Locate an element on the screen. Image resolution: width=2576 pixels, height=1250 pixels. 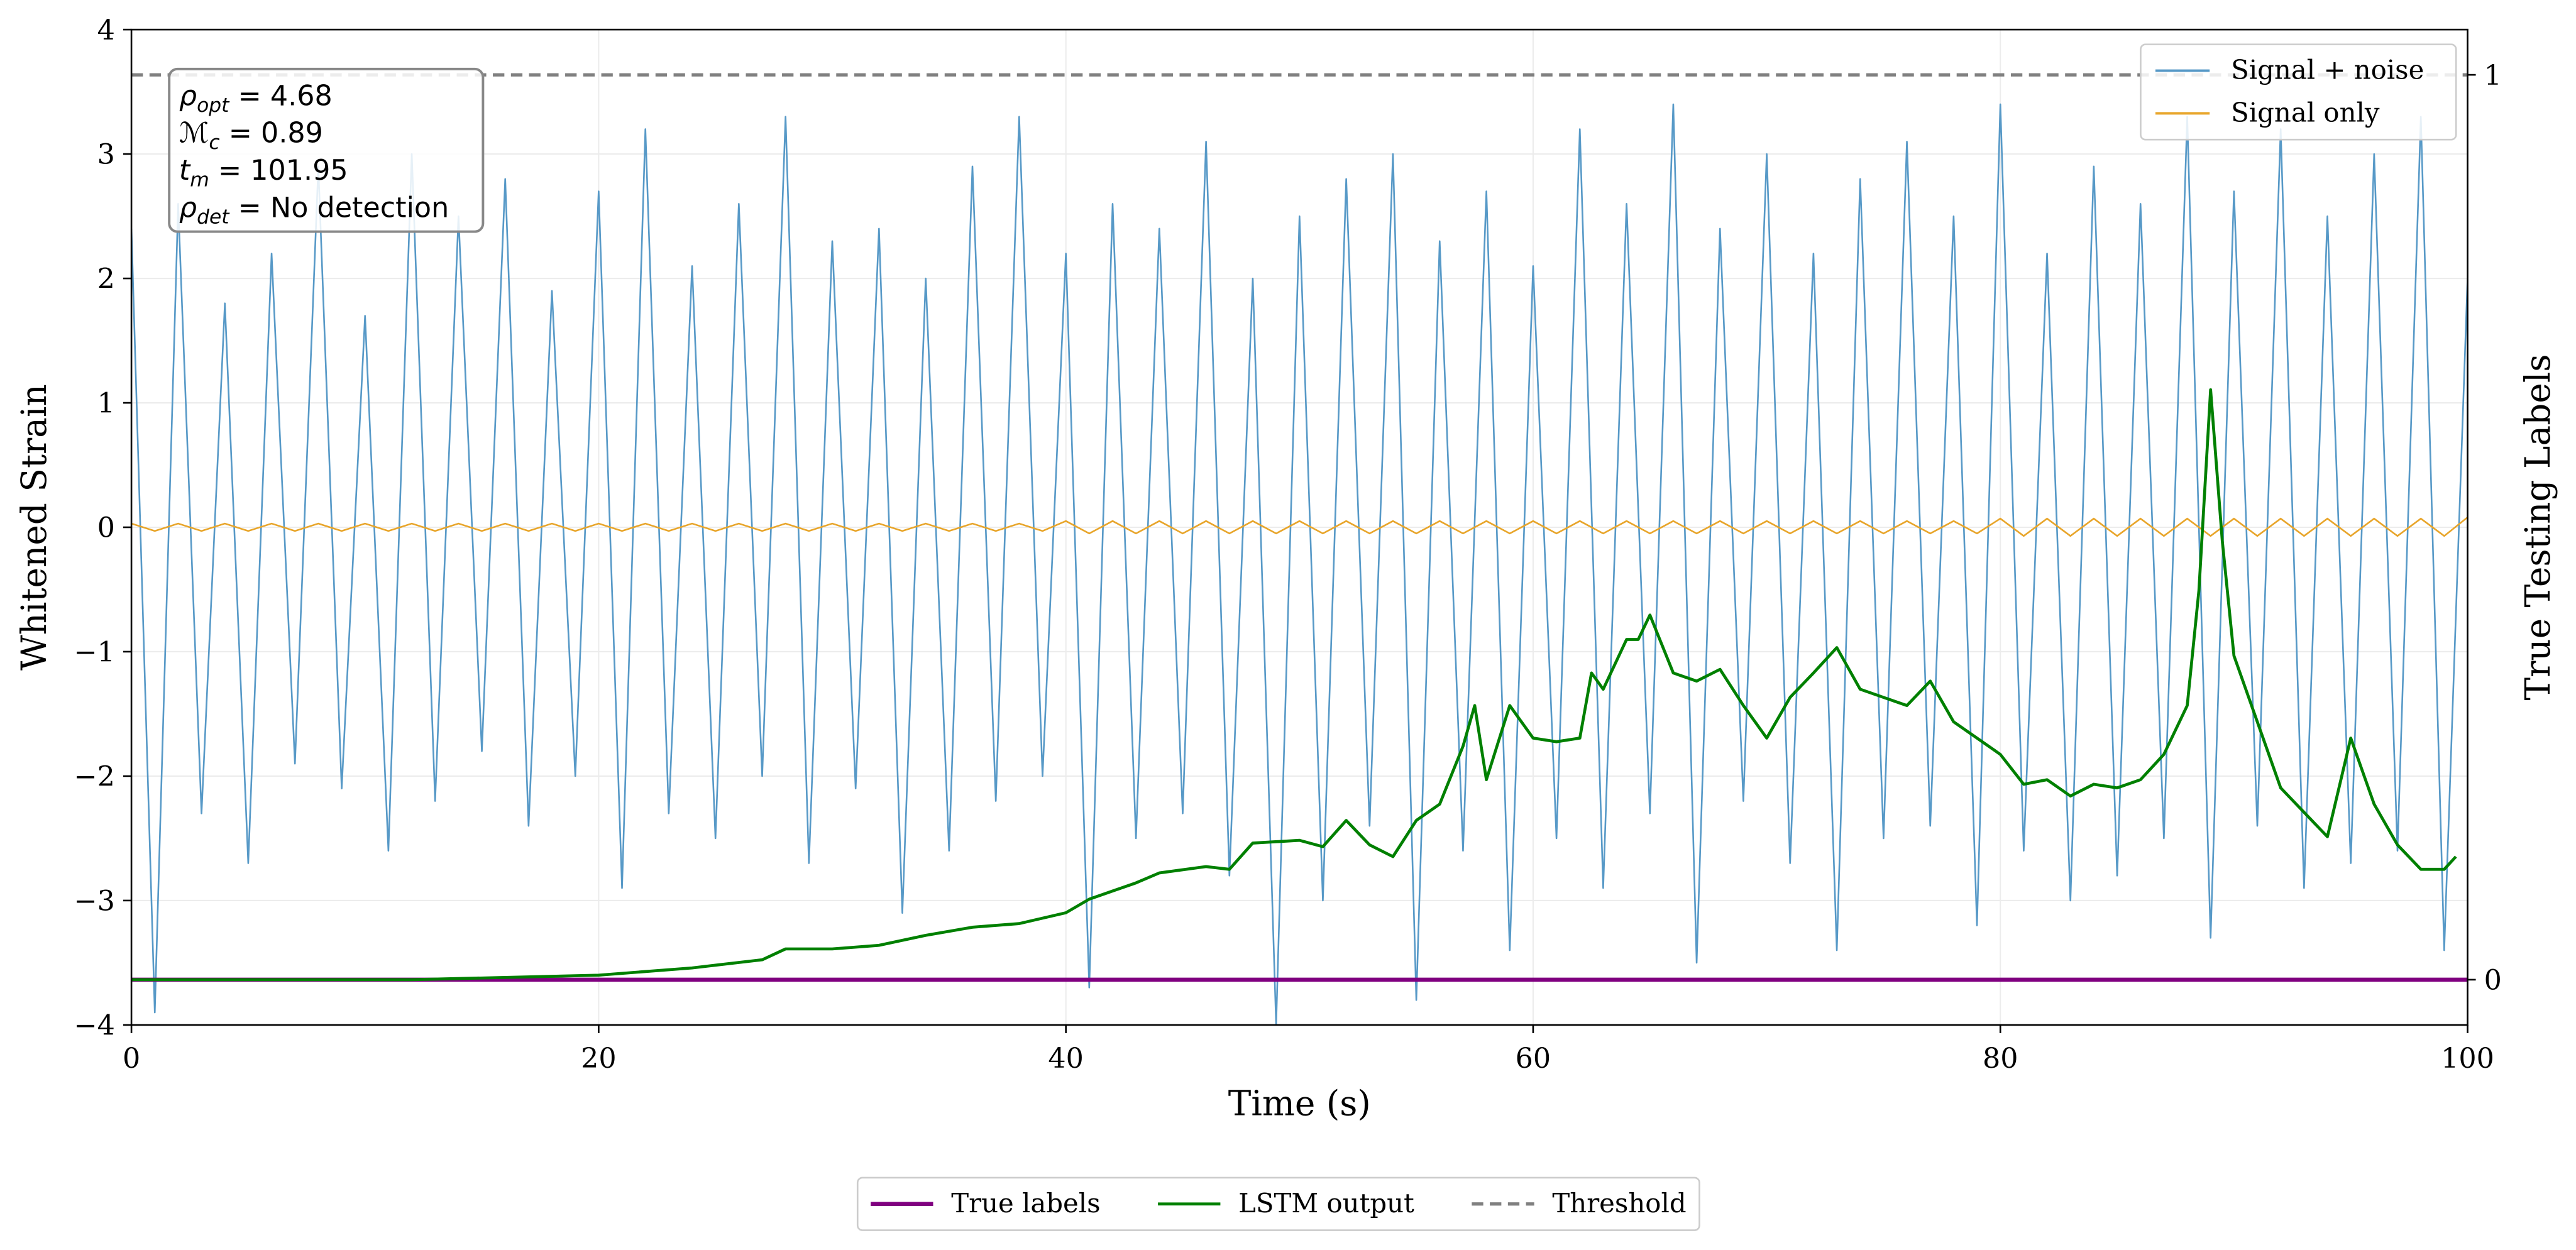
legend-label: Threshold is located at coordinates (1619, 1203).